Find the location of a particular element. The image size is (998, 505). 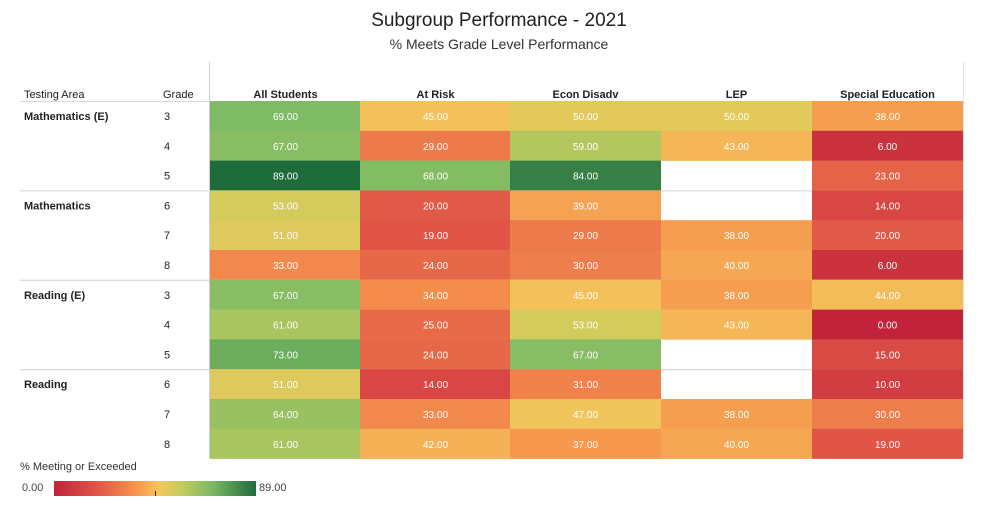

cell-value-label: 84.00 is located at coordinates (585, 177).